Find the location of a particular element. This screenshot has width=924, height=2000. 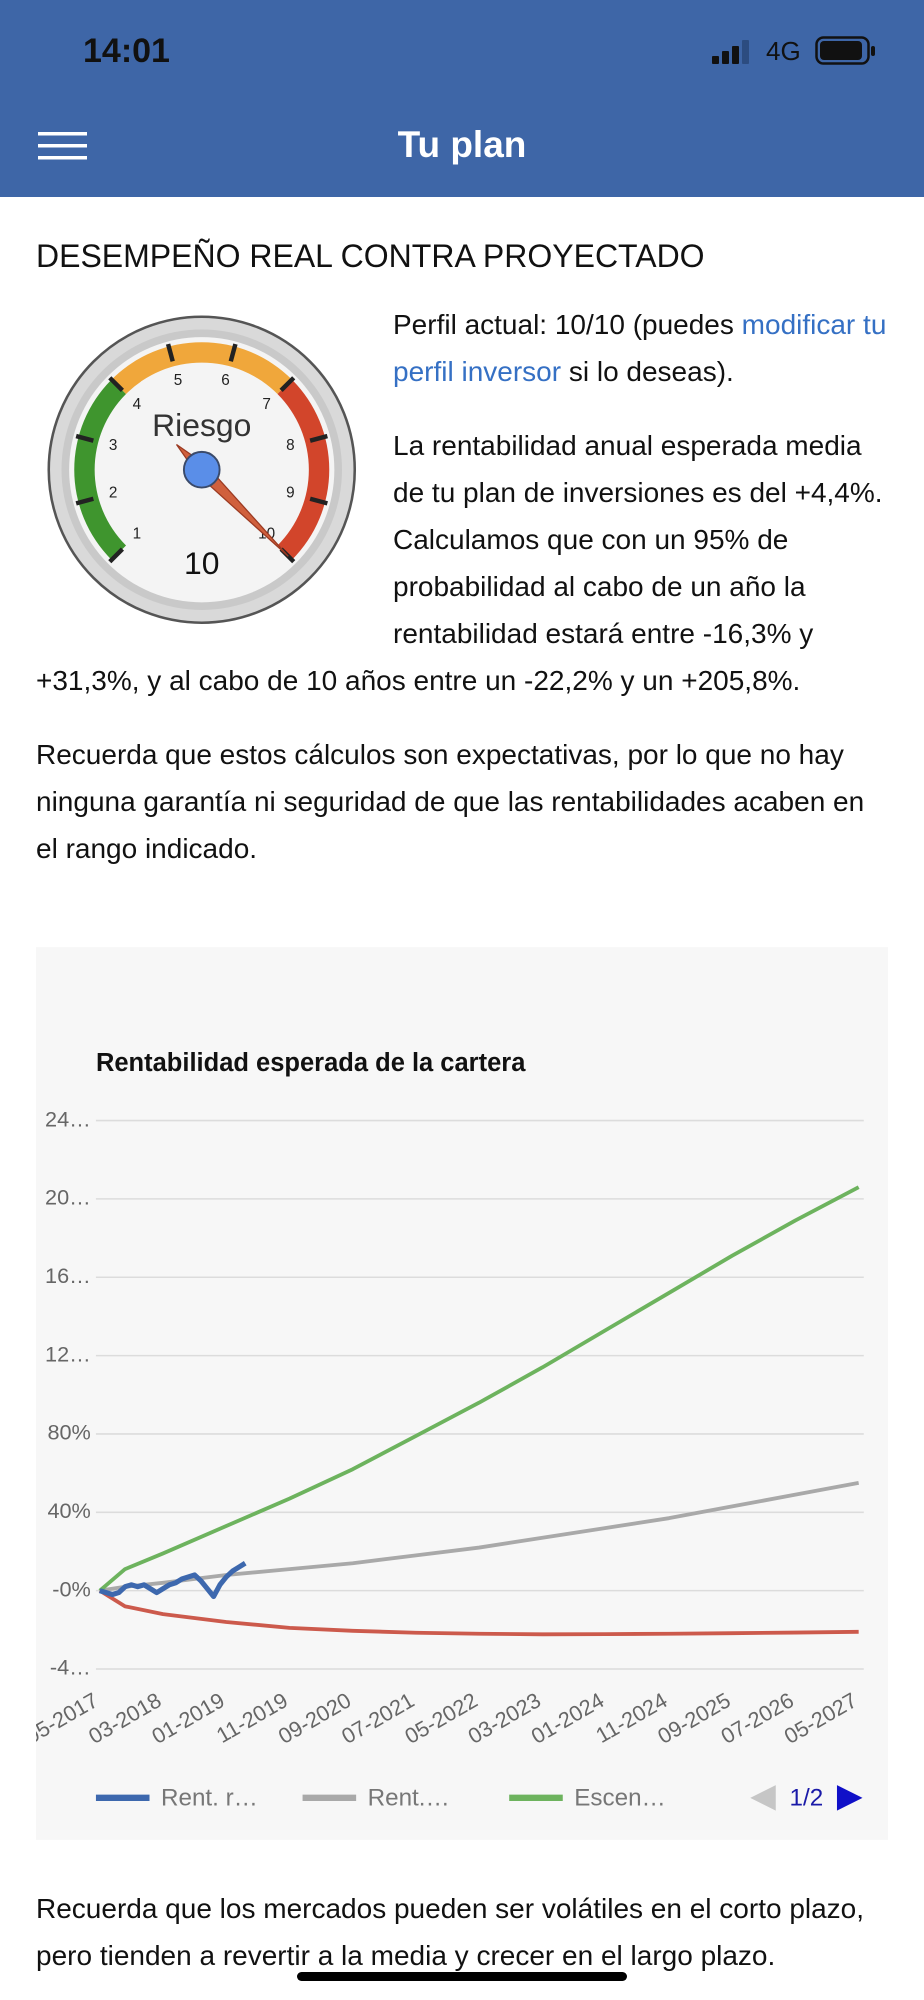

section-heading: DESEMPEÑO REAL CONTRA PROYECTADO is located at coordinates (370, 256).